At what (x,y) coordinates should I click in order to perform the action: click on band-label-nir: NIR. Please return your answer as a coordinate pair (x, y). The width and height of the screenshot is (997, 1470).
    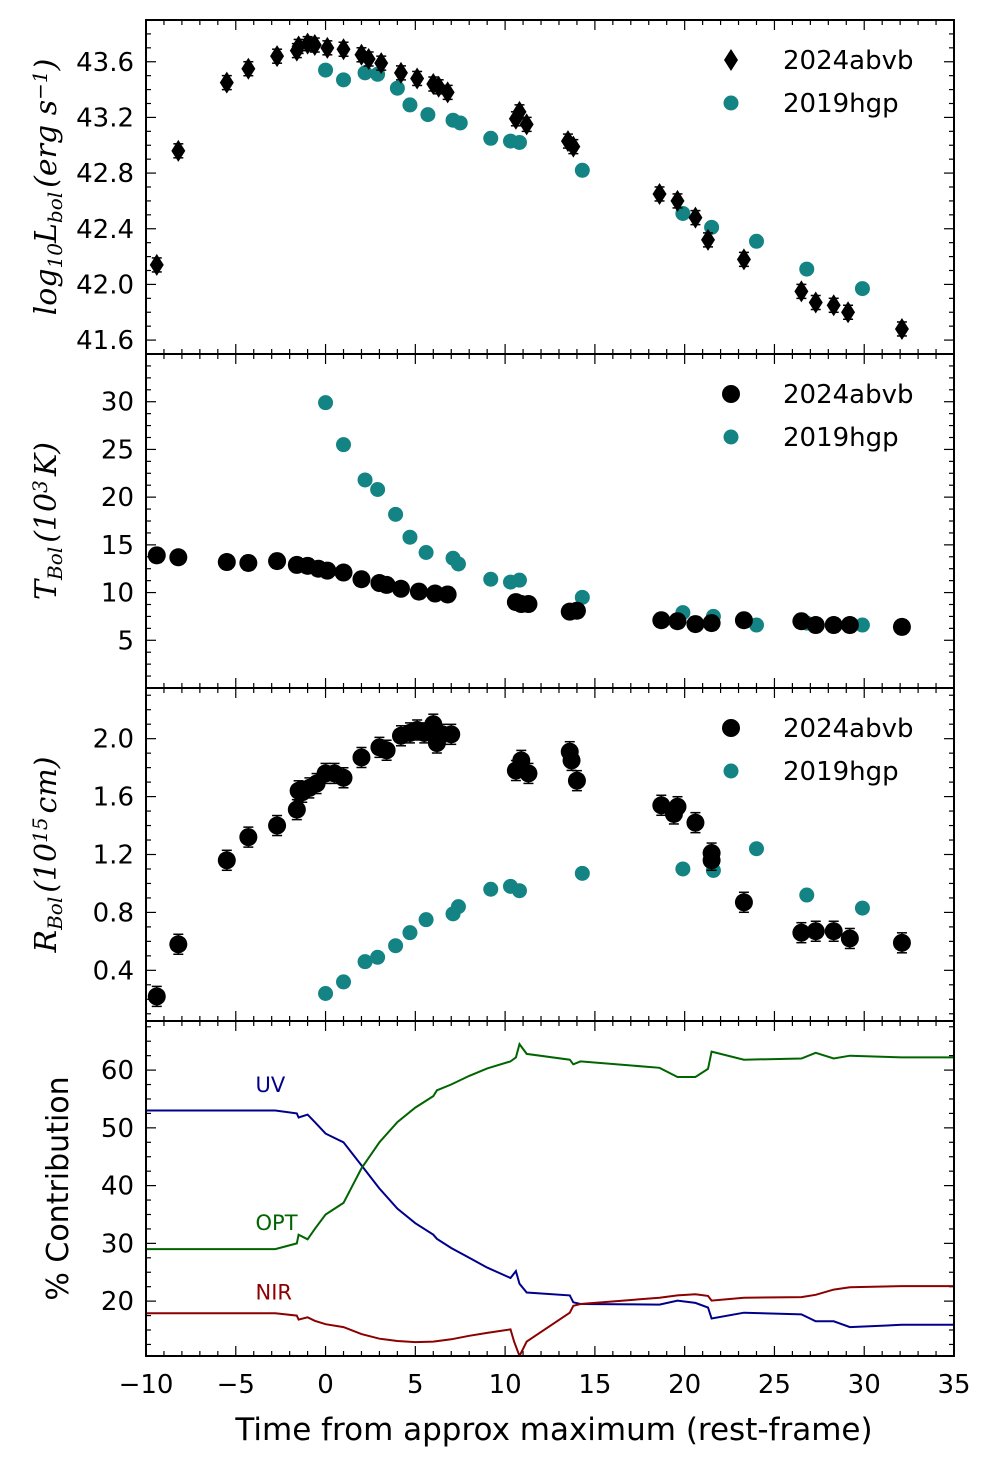
    Looking at the image, I should click on (274, 1292).